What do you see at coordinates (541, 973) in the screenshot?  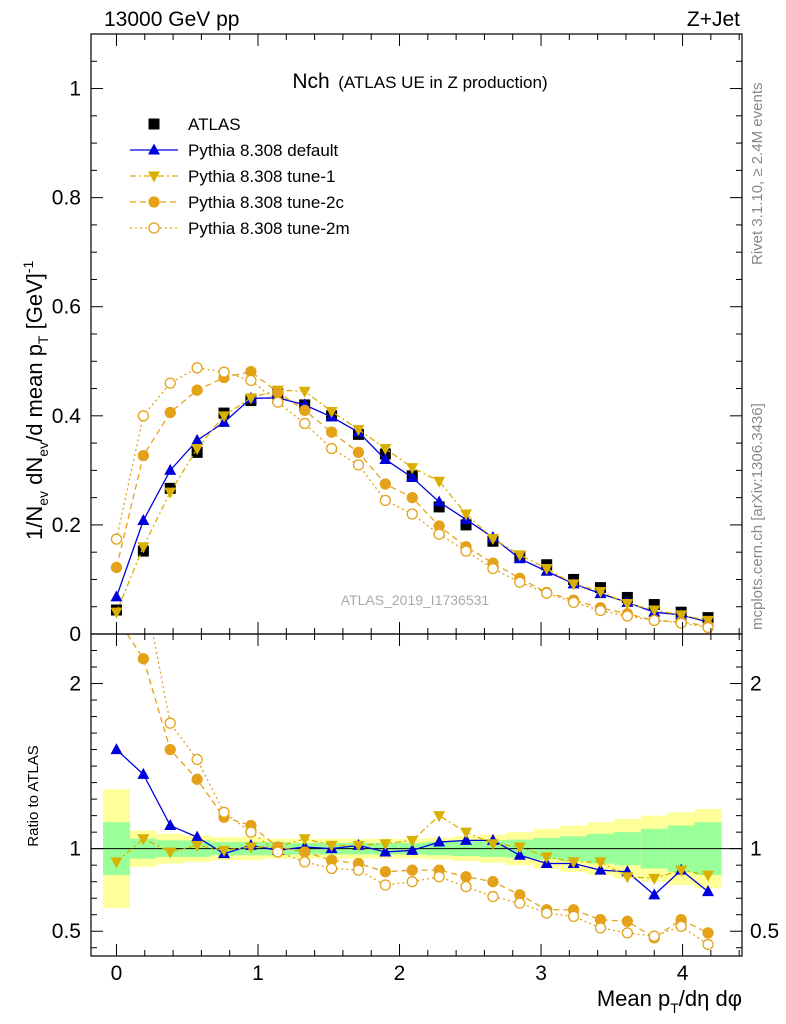 I see `x-tick-label: 3` at bounding box center [541, 973].